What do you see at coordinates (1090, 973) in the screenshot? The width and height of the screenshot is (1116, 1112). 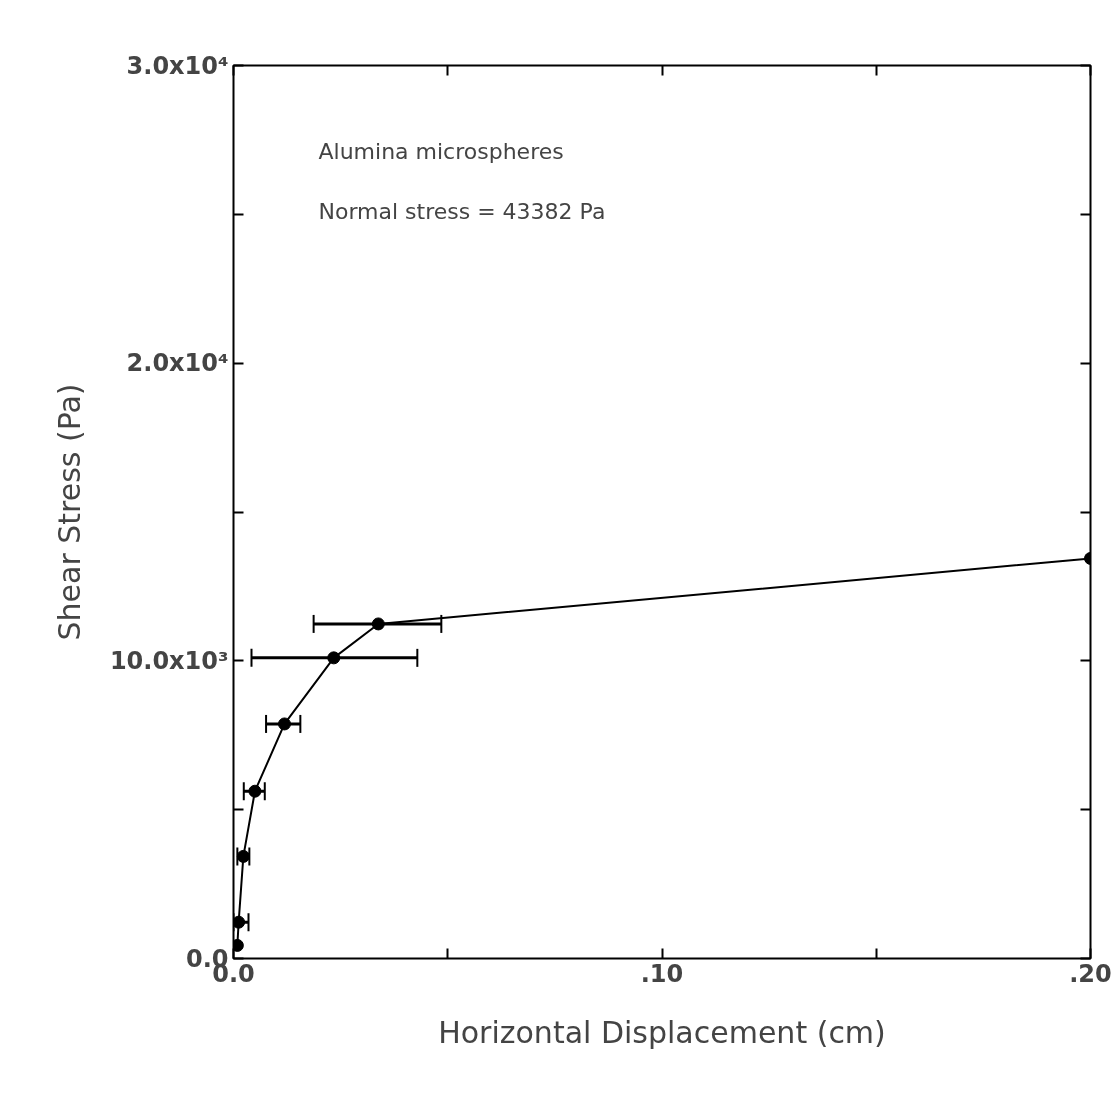 I see `x-tick-label: .20` at bounding box center [1090, 973].